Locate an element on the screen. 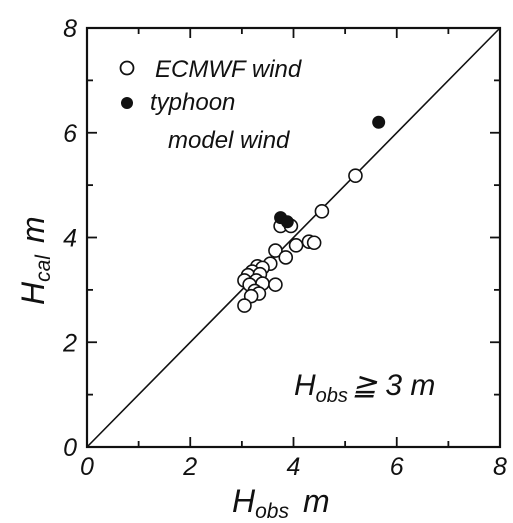 The width and height of the screenshot is (513, 523). x-tick-label: 4 is located at coordinates (294, 467).